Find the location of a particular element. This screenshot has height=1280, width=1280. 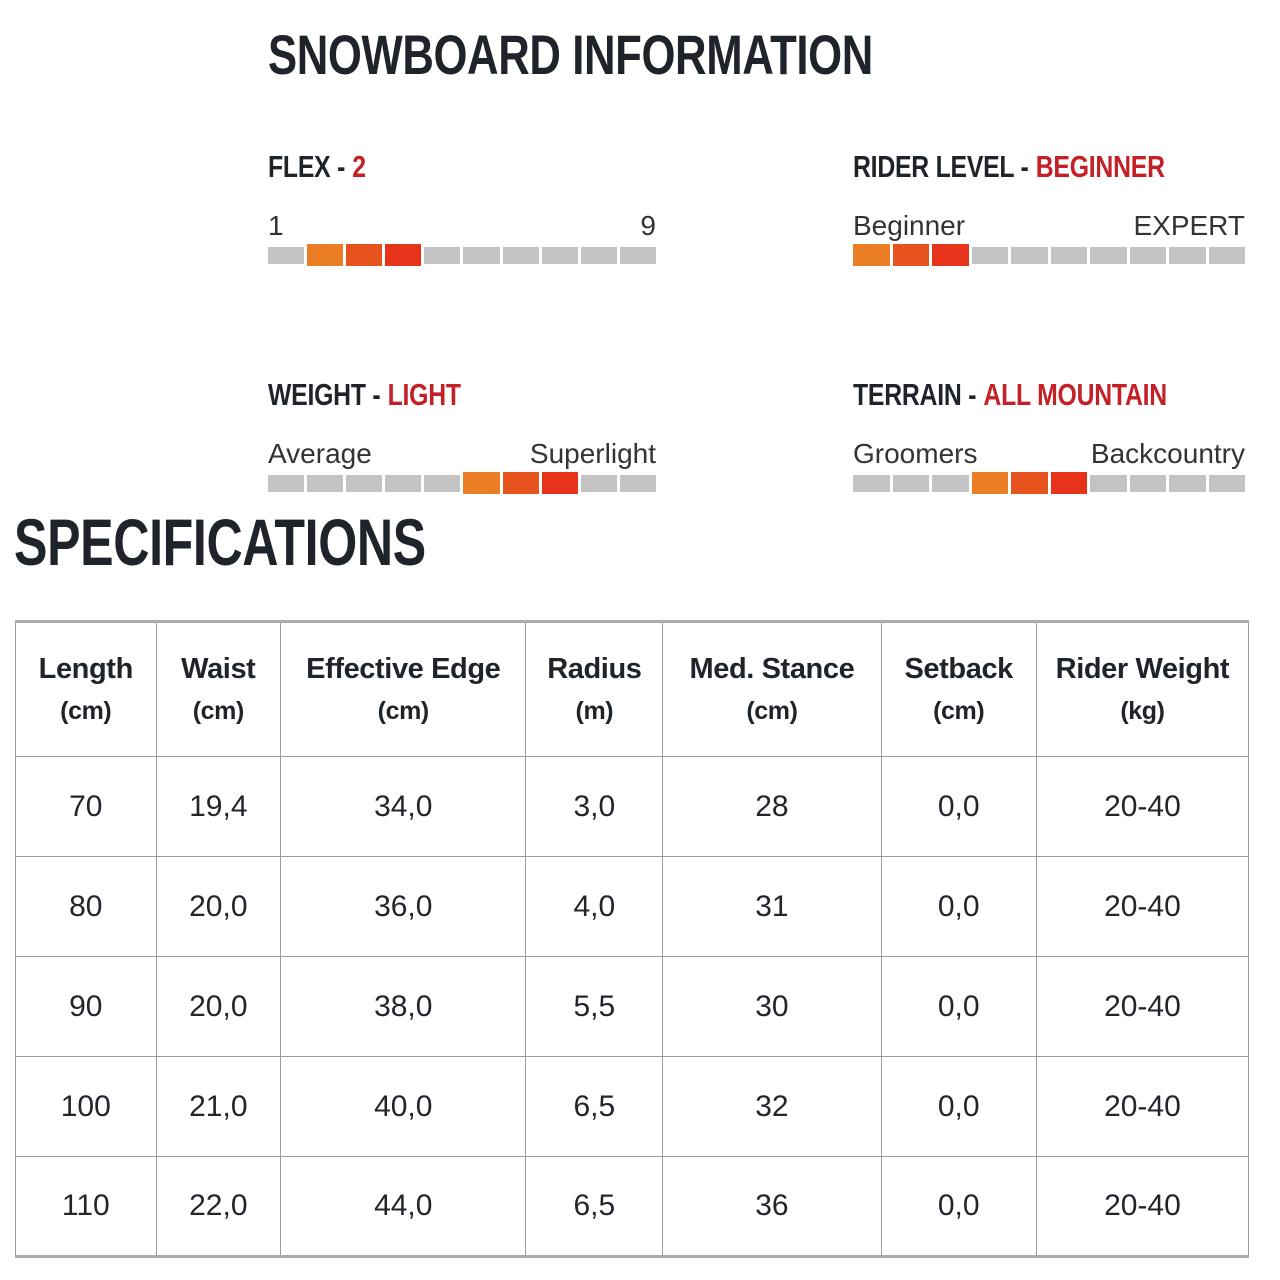

table-cell: 3,0 is located at coordinates (594, 806).